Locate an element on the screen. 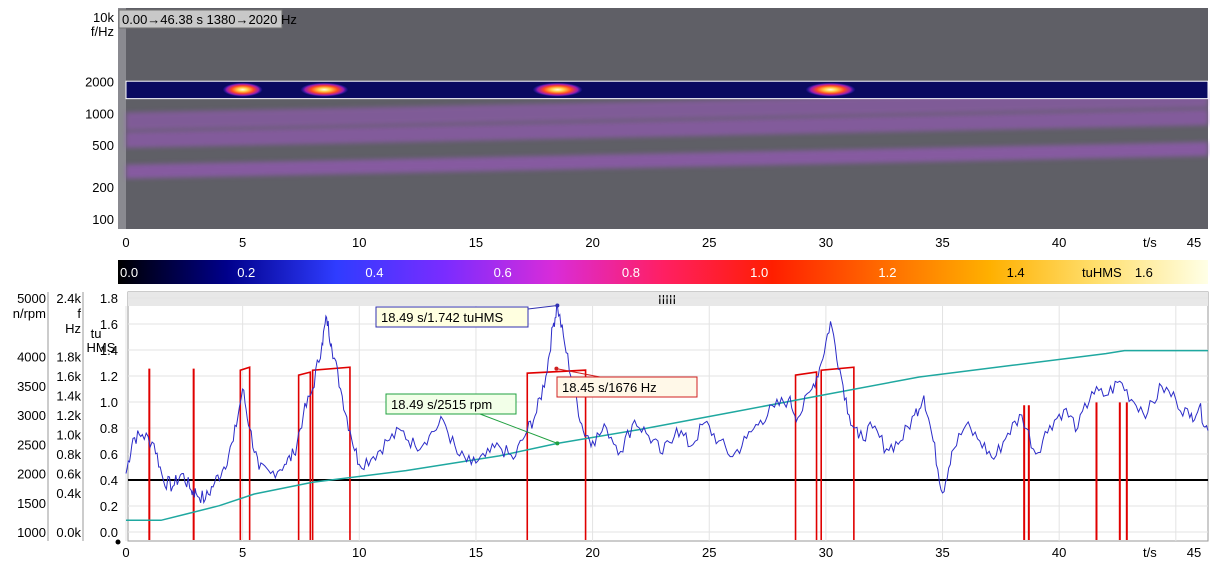  spectrogram-y-tick: 1000 is located at coordinates (99, 113).